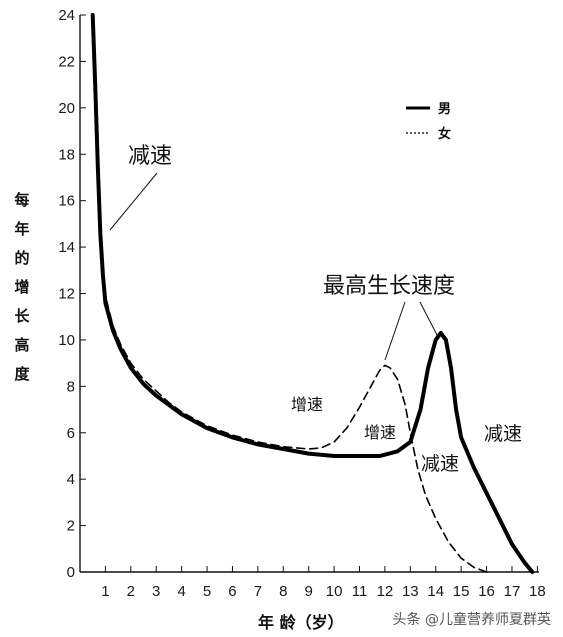 Image resolution: width=563 pixels, height=637 pixels. Describe the element at coordinates (181, 591) in the screenshot. I see `x-tick-label: 4` at that location.